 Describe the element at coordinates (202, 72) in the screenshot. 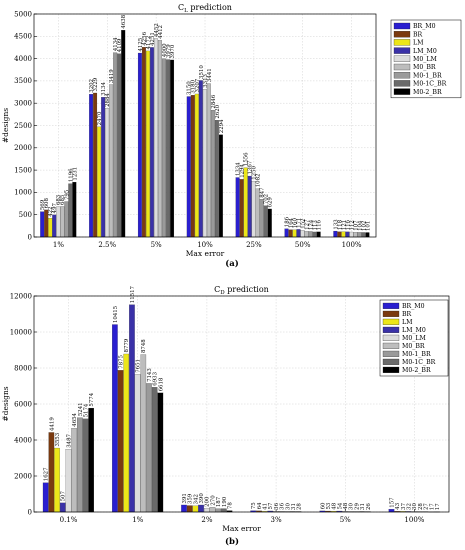

I see `chart-0-data-label: 3510` at that location.